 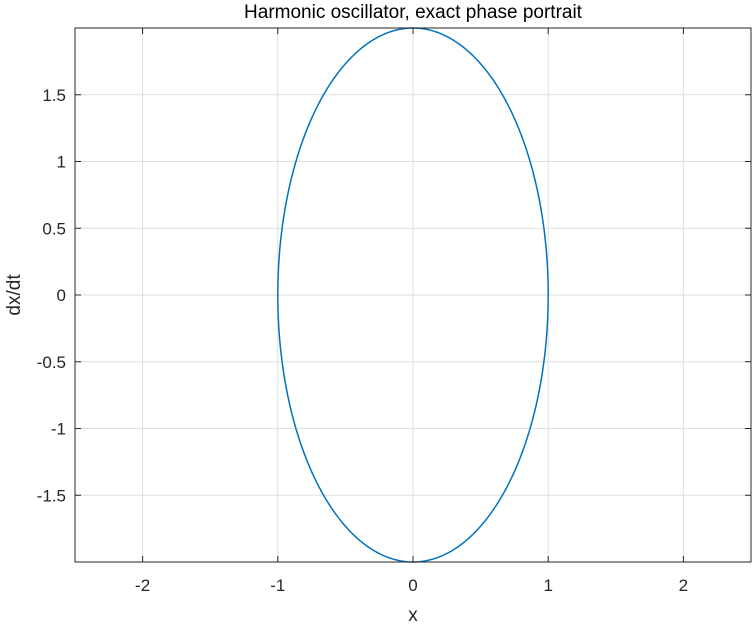 What do you see at coordinates (51, 362) in the screenshot?
I see `y-tick-label: -0.5` at bounding box center [51, 362].